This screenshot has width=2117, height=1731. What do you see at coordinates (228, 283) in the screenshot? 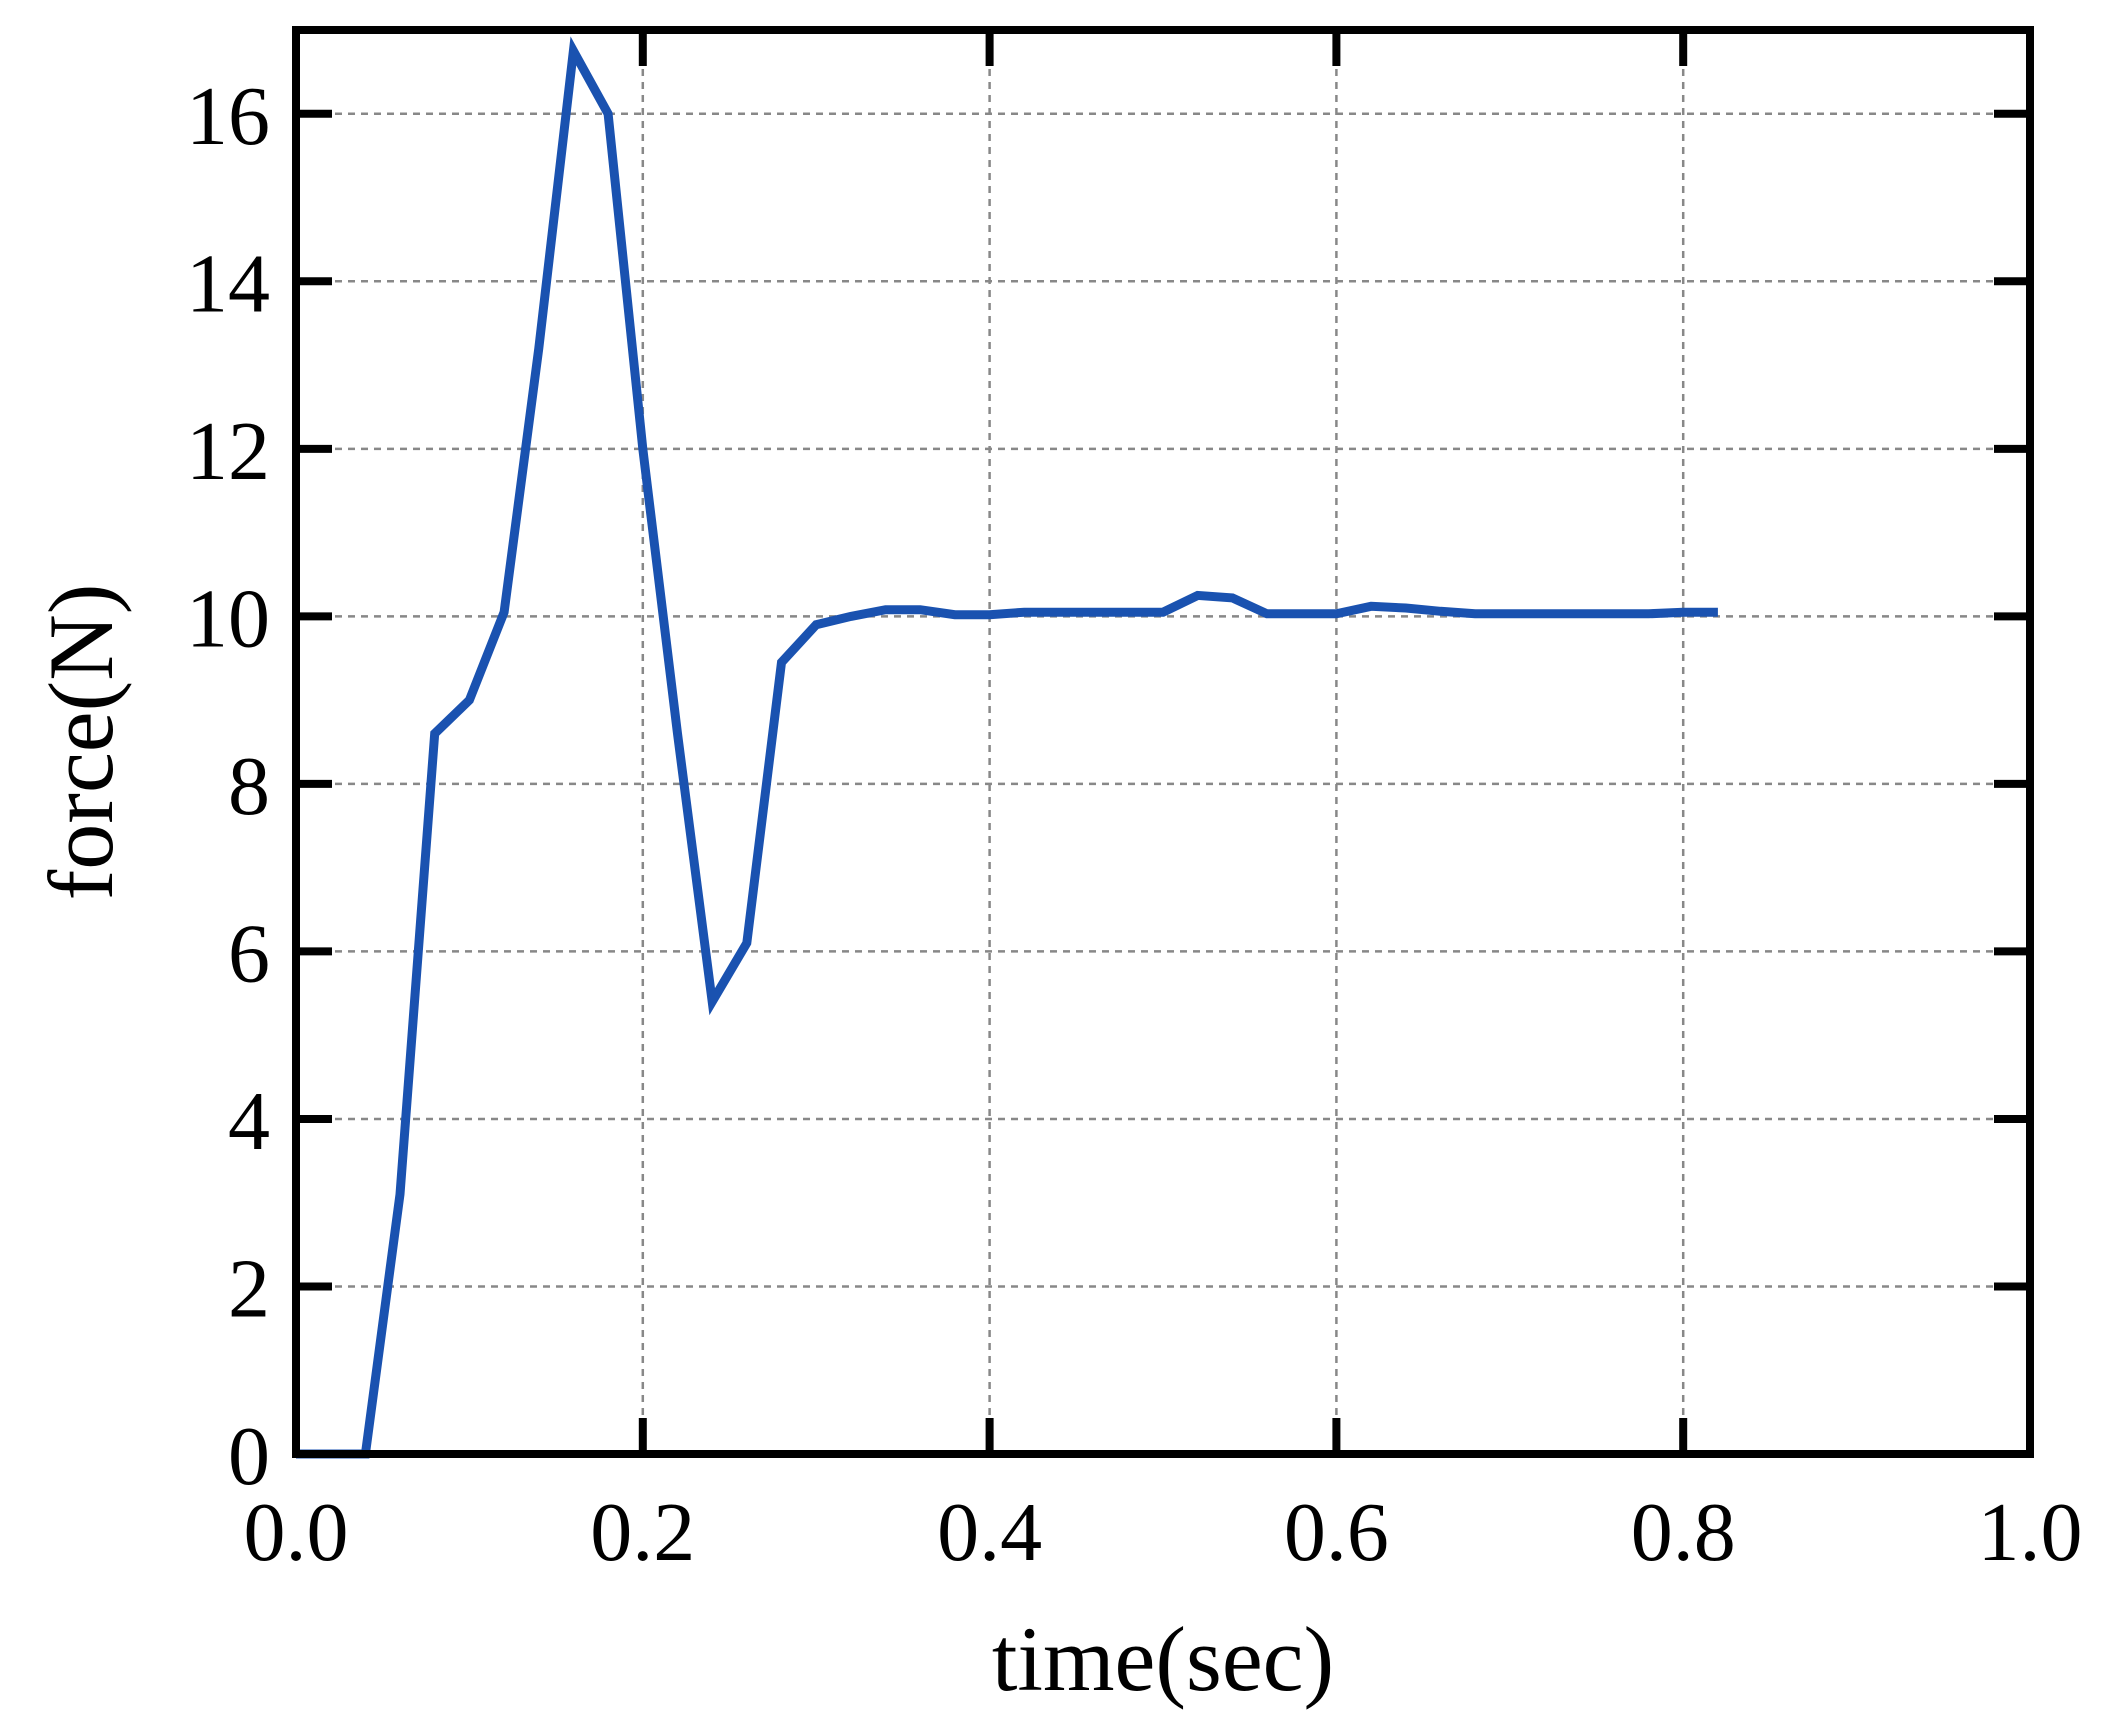
I see `y-tick-label: 14` at bounding box center [228, 283].